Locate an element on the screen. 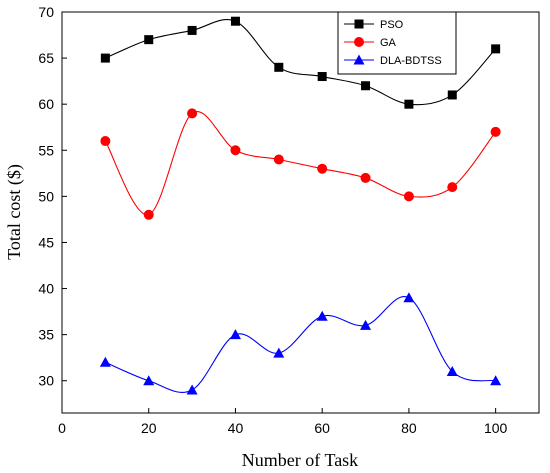 This screenshot has width=550, height=473. legend: PSO GA DLA-BDTSS is located at coordinates (397, 43).